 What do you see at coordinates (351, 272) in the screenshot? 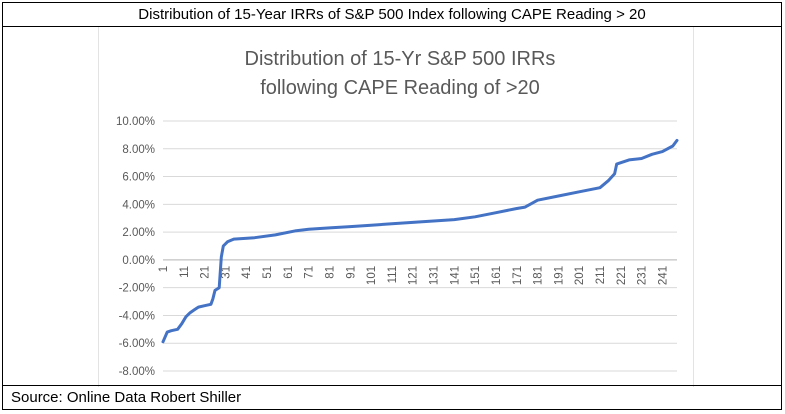
I see `x-tick-label: 91` at bounding box center [351, 272].